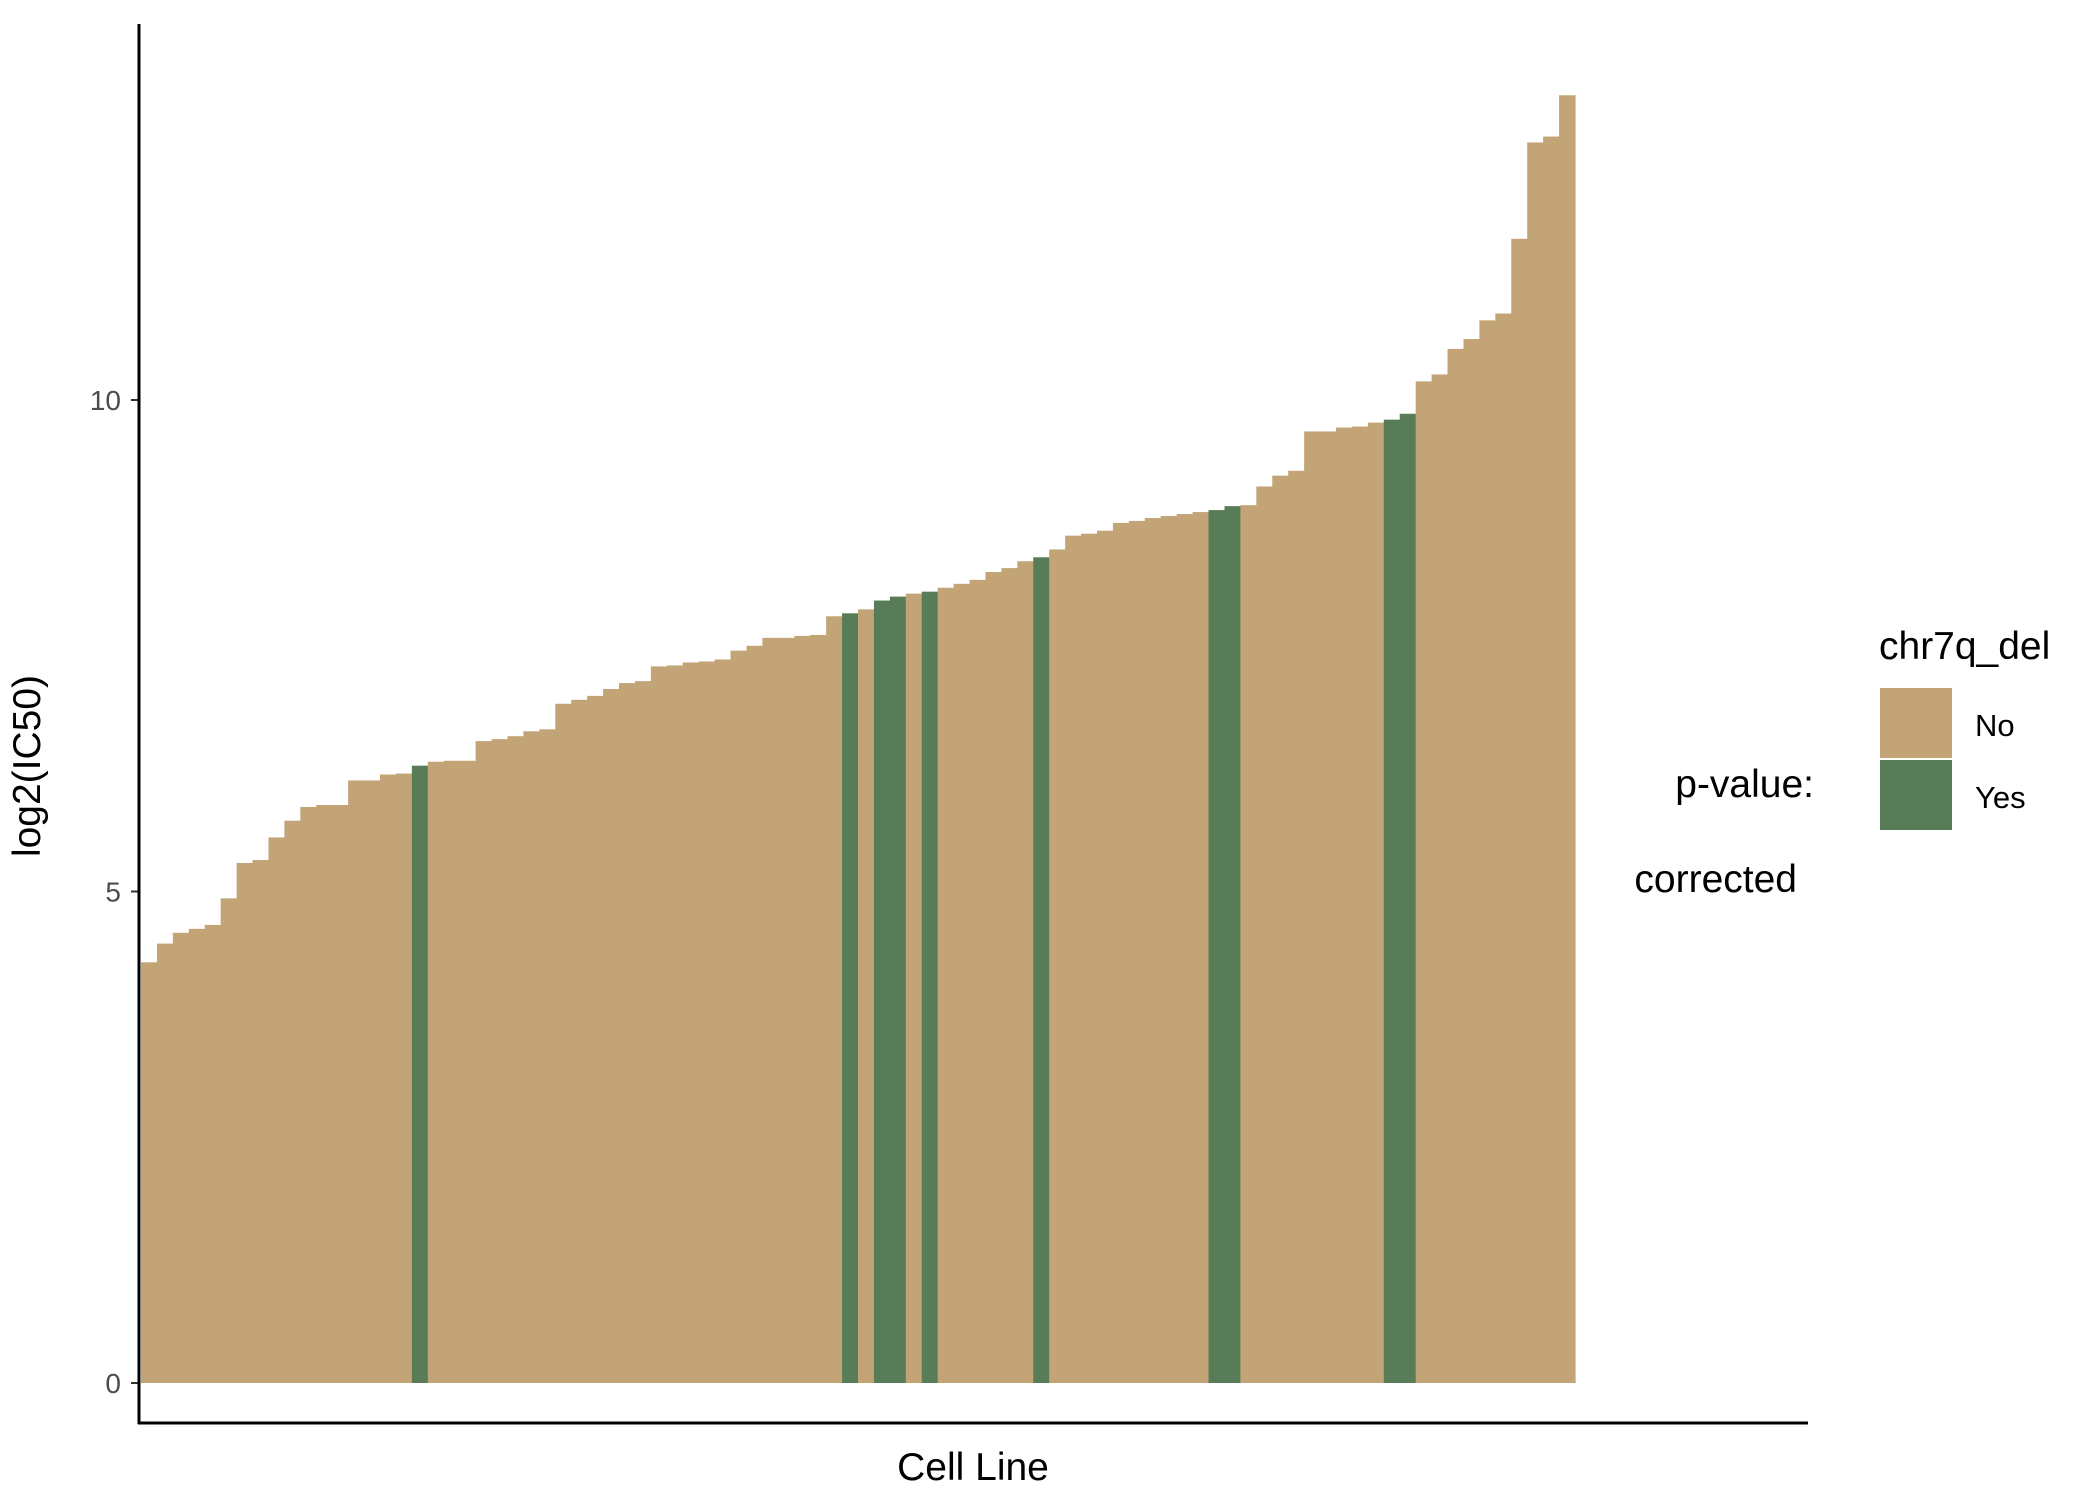 The image size is (2099, 1499). Describe the element at coordinates (1744, 784) in the screenshot. I see `annotation-p-value: p-value:` at that location.